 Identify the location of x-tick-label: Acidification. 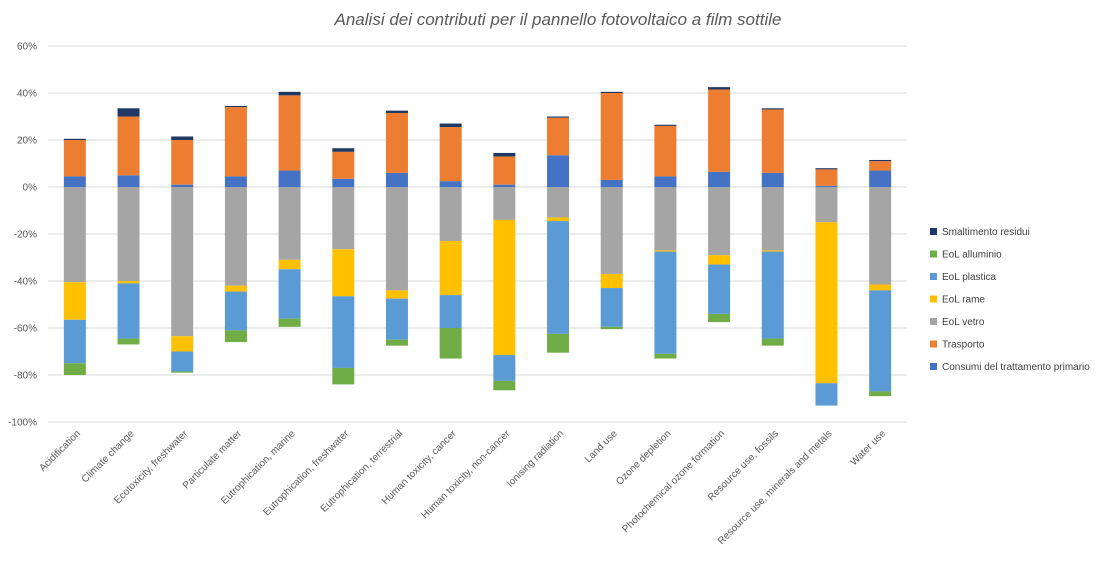
(60, 451).